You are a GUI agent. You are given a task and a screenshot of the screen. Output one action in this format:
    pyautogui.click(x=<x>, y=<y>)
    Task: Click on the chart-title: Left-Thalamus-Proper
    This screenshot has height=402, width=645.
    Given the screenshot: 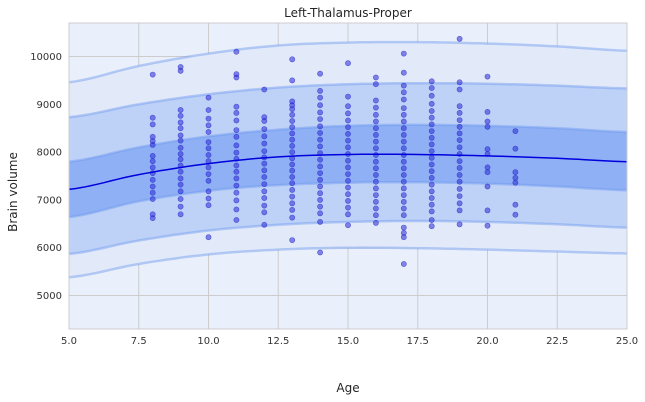 What is the action you would take?
    pyautogui.click(x=348, y=13)
    